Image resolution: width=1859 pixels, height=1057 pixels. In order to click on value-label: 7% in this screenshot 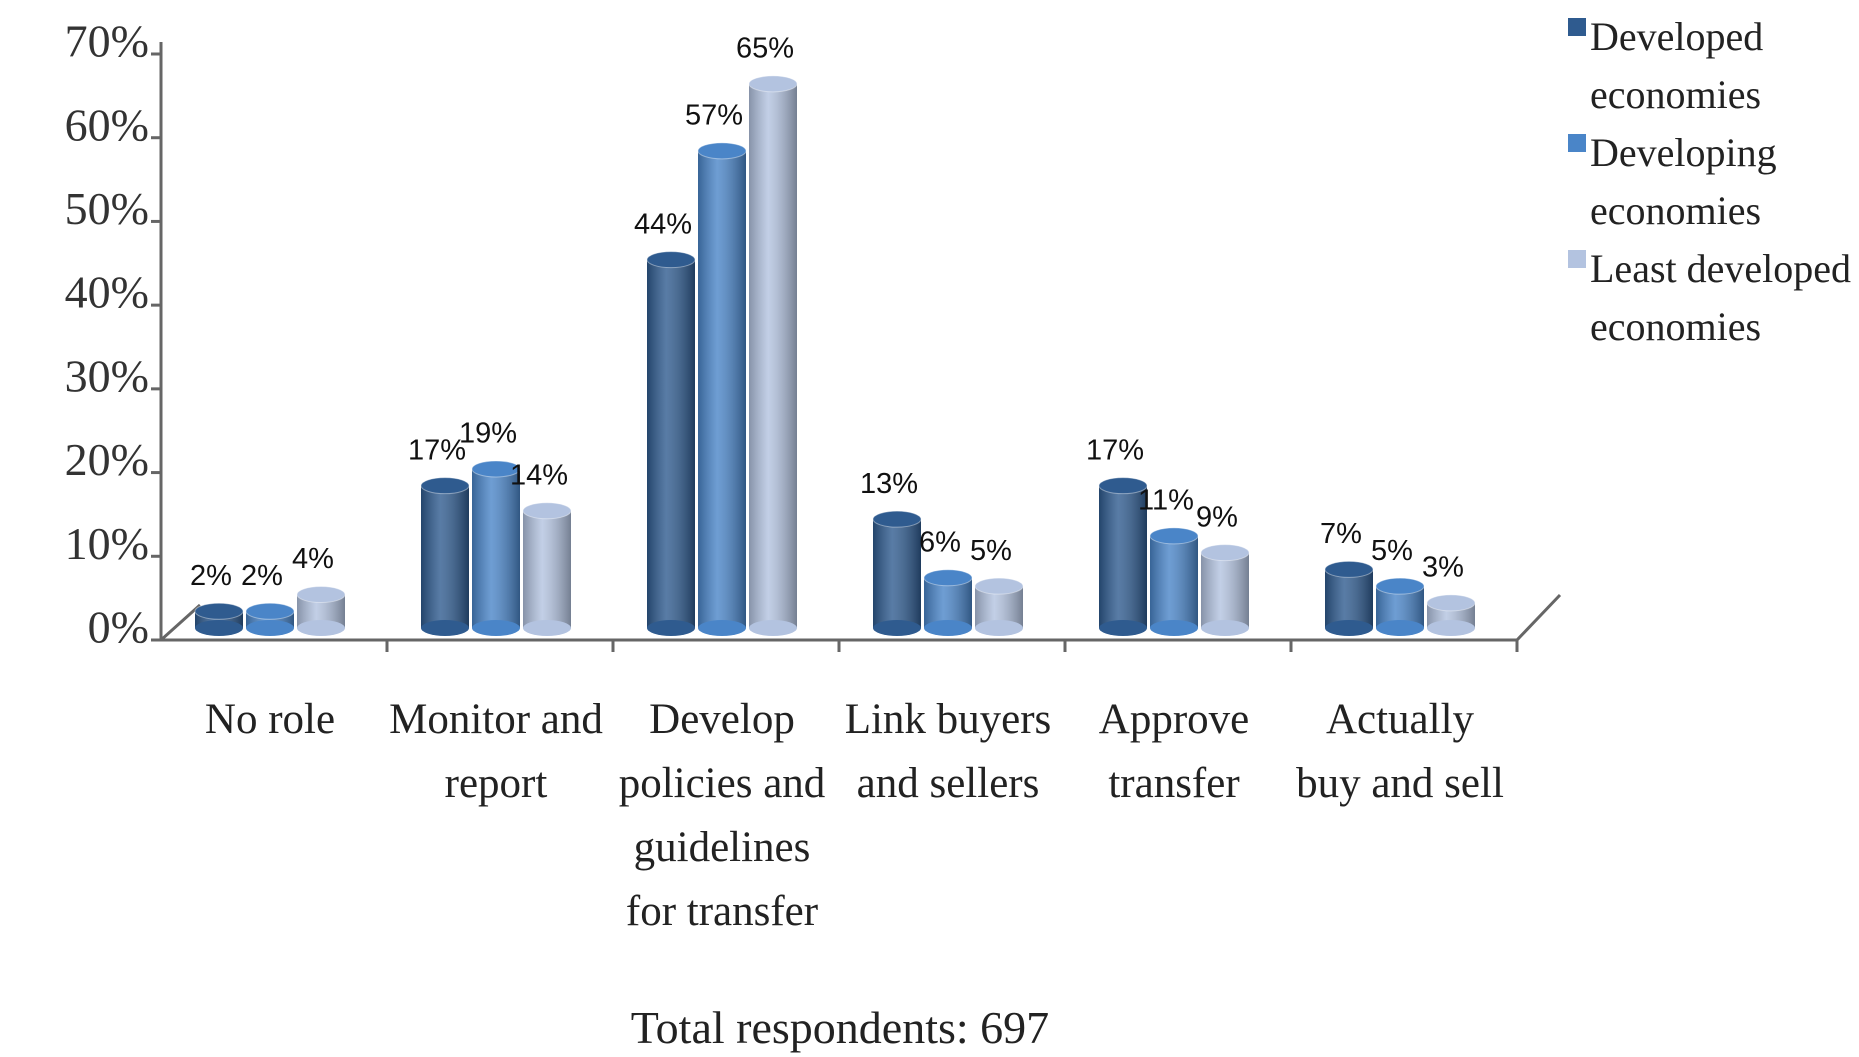, I will do `click(1341, 534)`.